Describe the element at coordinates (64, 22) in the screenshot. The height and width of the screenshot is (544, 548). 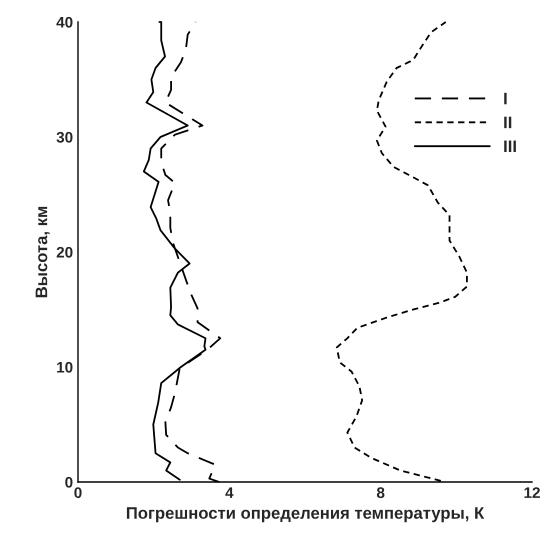
I see `y-tick-label: 40` at that location.